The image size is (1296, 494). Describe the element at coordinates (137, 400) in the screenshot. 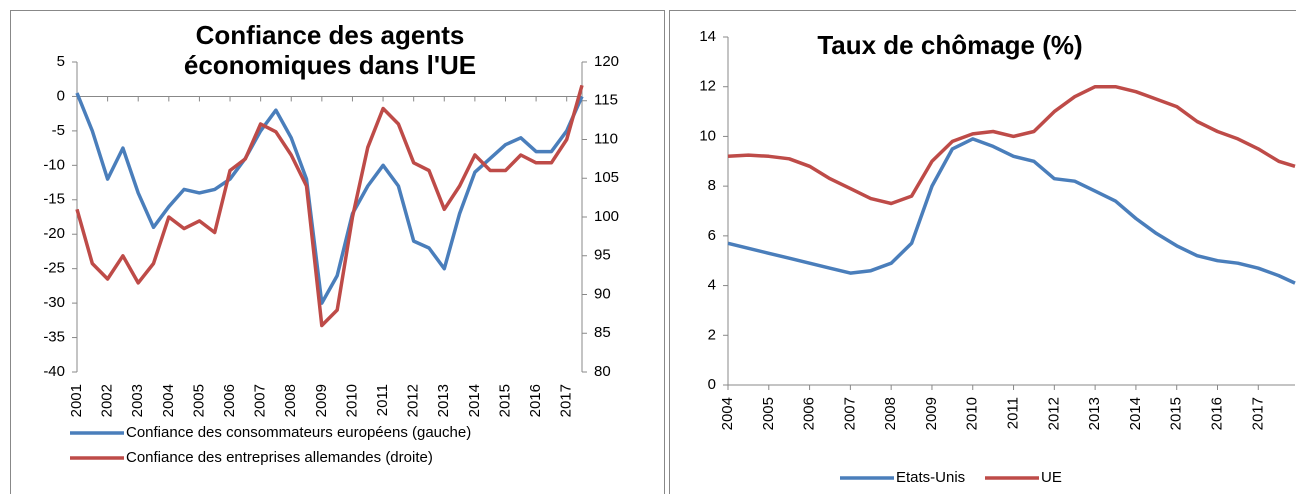

I see `x-tick-label: 2003` at that location.